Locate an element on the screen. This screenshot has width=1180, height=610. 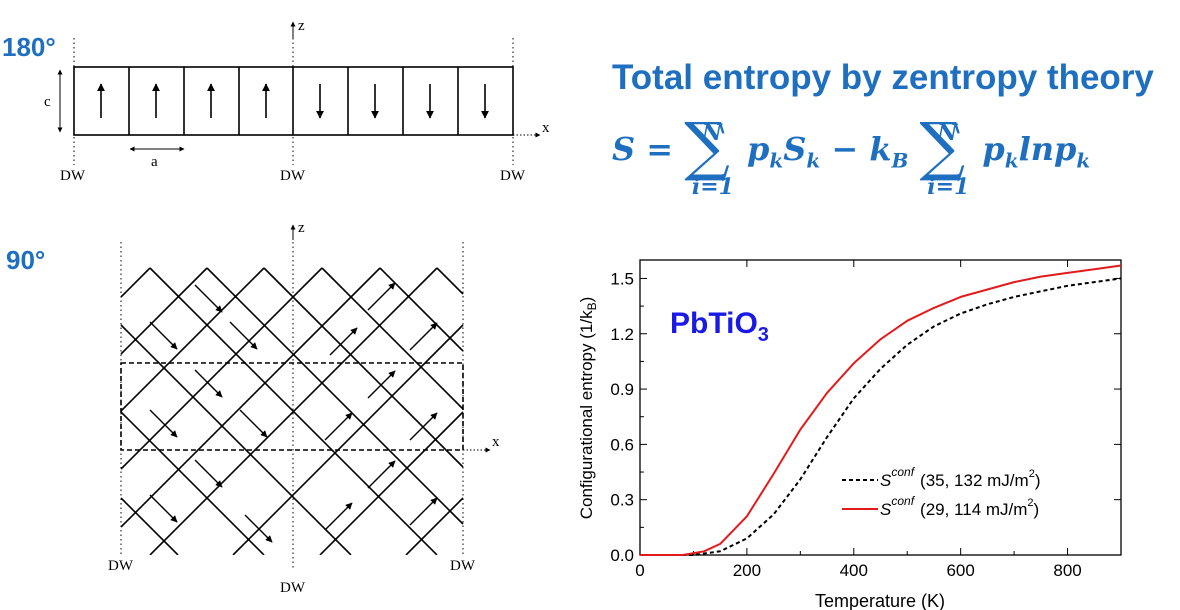
legend-1-symbol: S is located at coordinates (886, 480).